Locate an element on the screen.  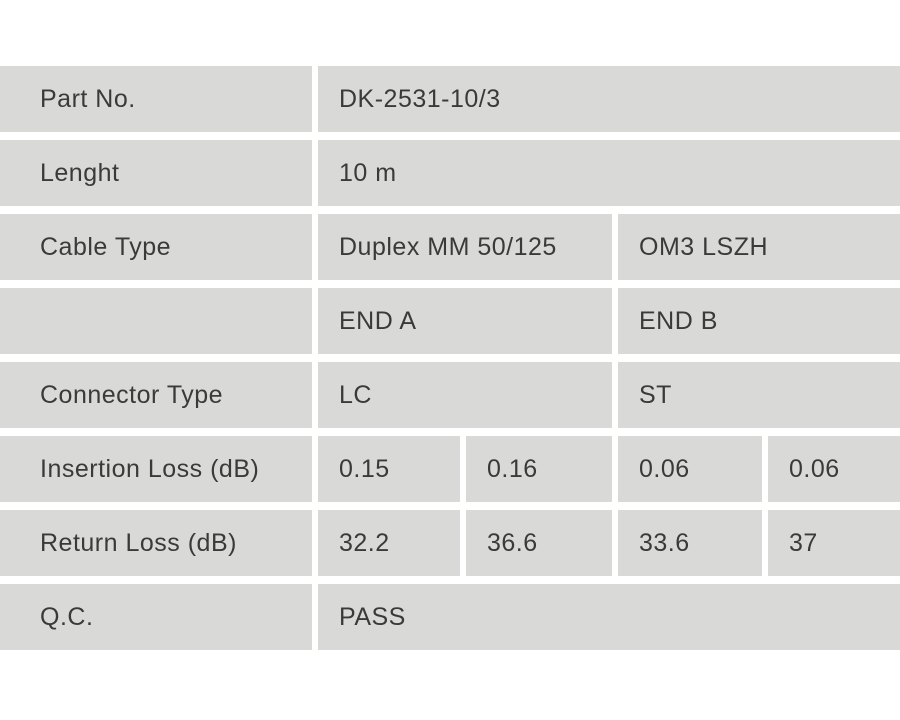
length-value: 10 m is located at coordinates (609, 173).